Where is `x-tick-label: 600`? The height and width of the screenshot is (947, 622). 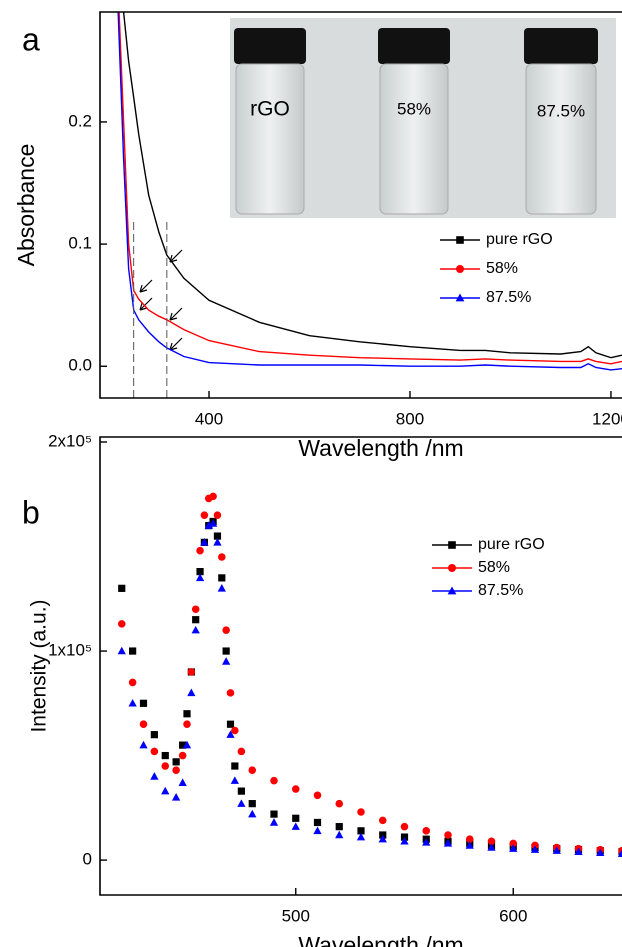 x-tick-label: 600 is located at coordinates (513, 915).